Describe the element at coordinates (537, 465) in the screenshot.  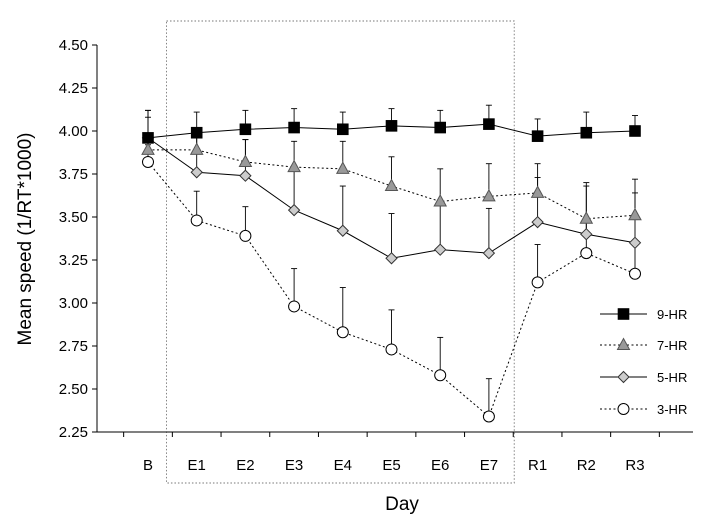
I see `x-tick-label: R1` at that location.